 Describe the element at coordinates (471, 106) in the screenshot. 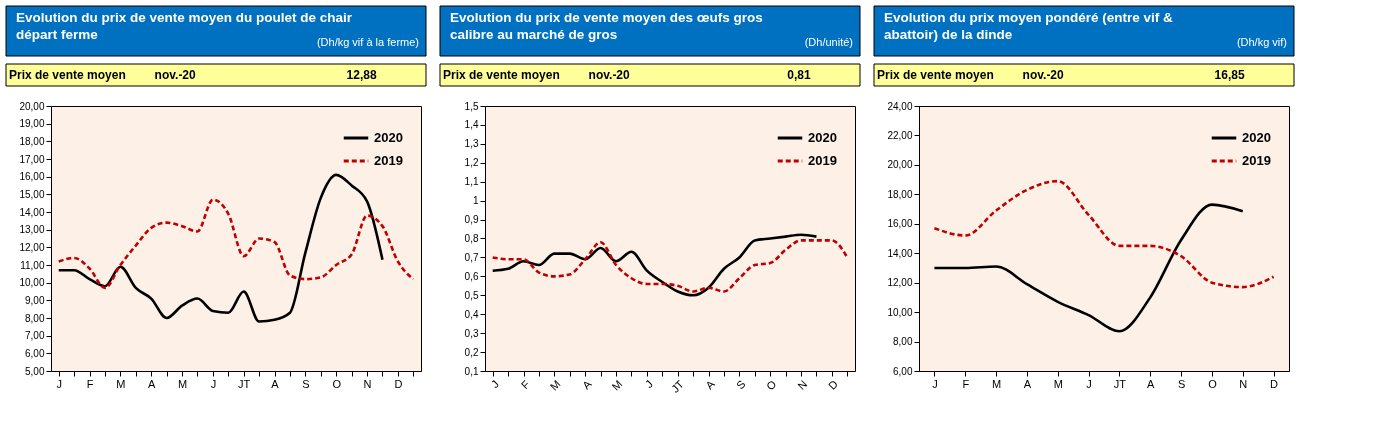

I see `y-tick-label: 1,5` at that location.